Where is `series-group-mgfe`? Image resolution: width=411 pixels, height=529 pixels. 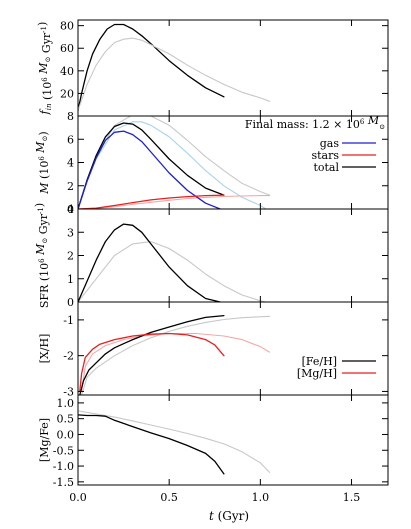 series-group-mgfe is located at coordinates (174, 442).